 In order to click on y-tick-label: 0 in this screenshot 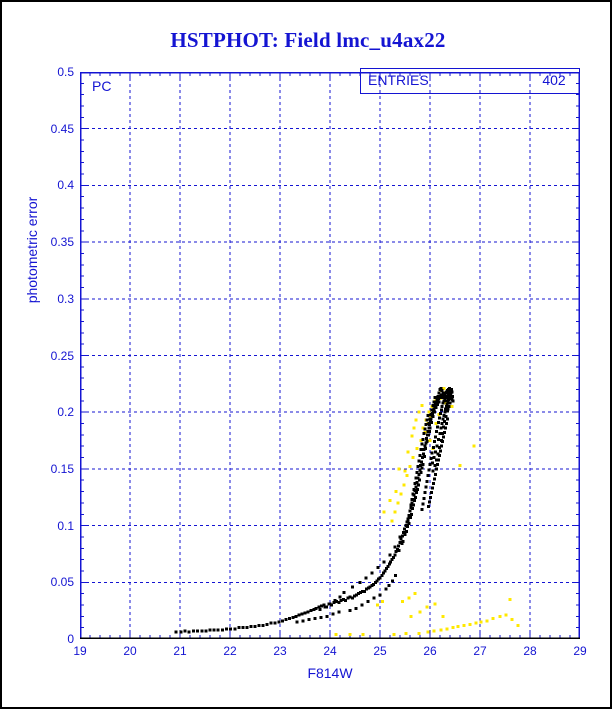, I will do `click(70, 639)`.